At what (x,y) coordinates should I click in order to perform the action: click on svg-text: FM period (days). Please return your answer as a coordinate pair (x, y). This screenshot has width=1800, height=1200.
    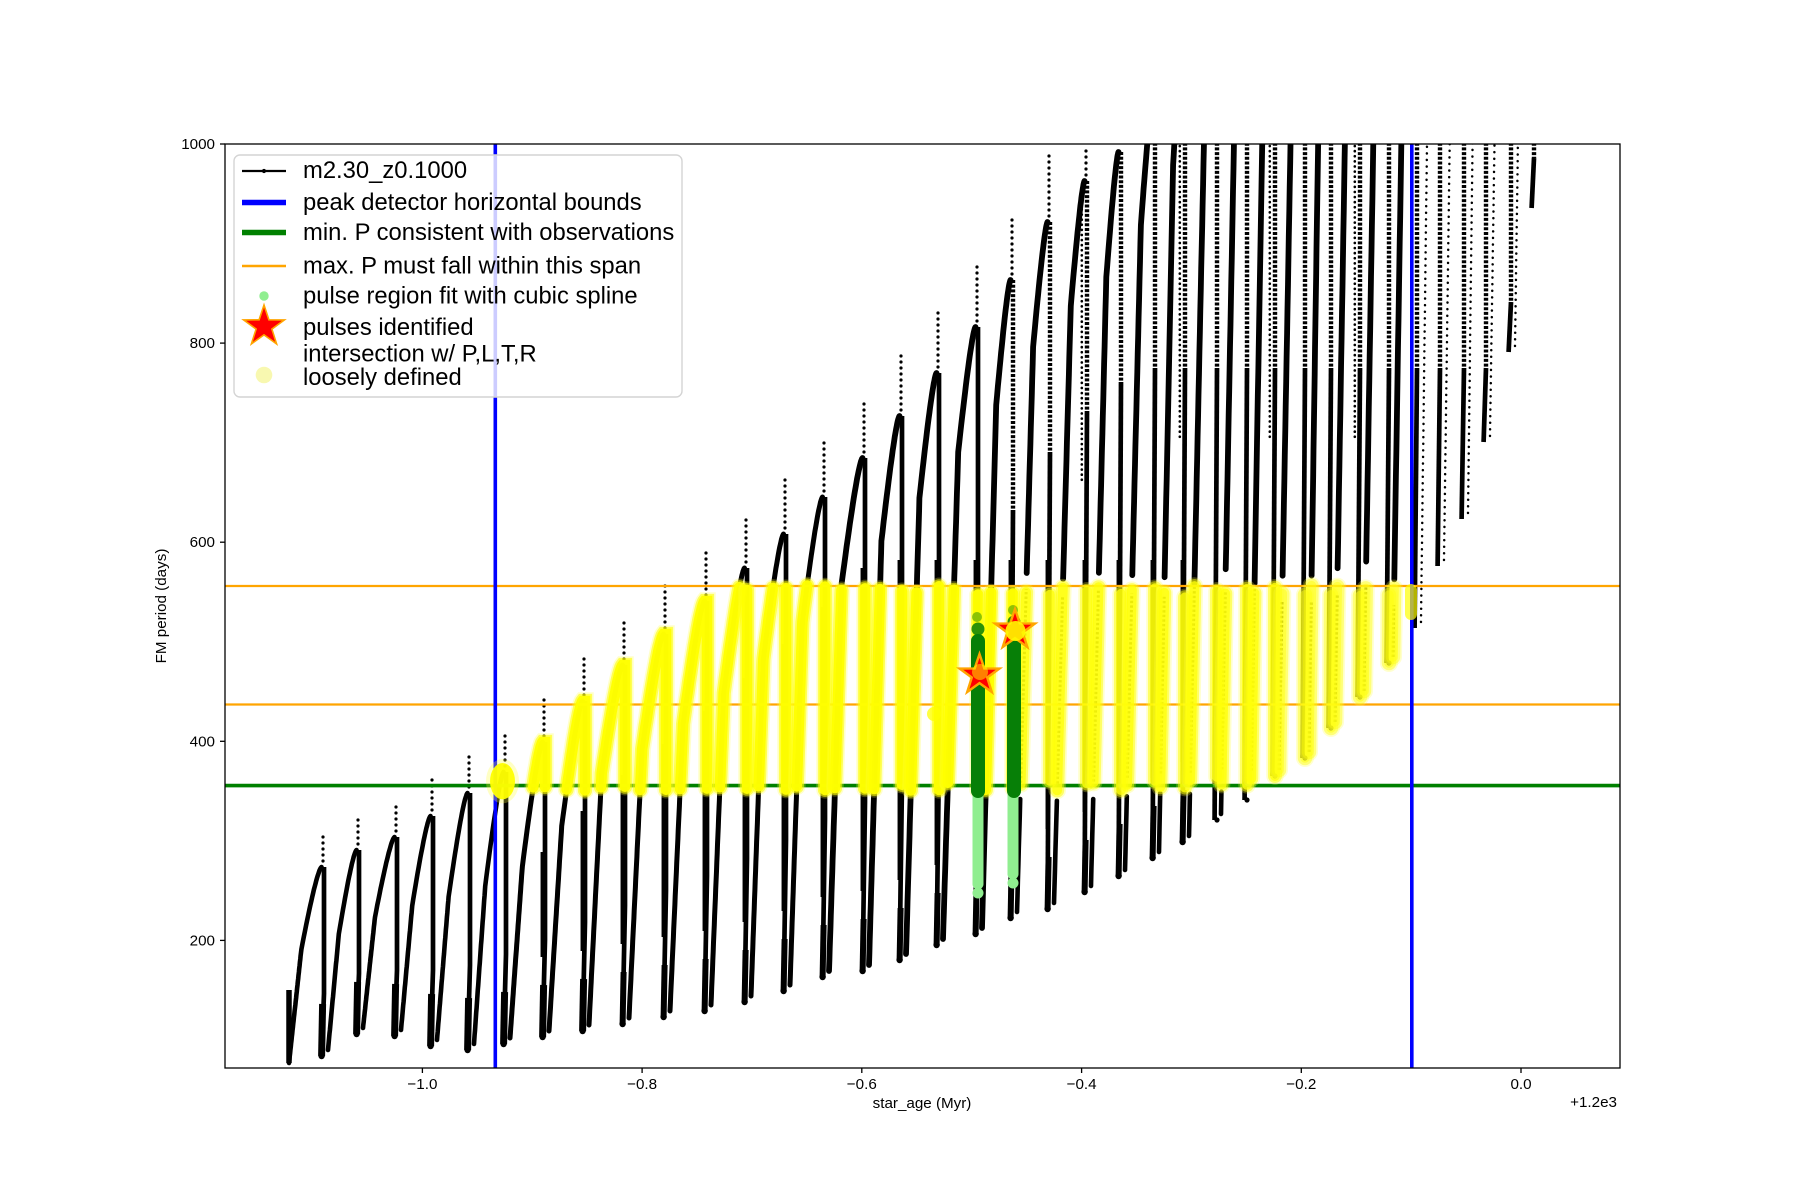
    Looking at the image, I should click on (161, 606).